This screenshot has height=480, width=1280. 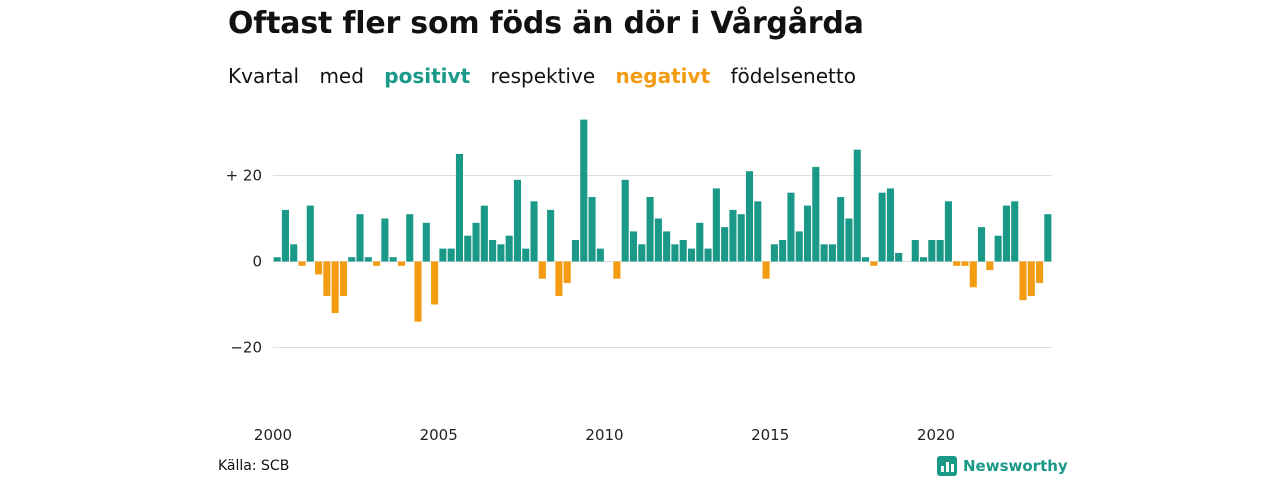 I want to click on chart-title: Oftast fler som föds än dör i Vårgårda, so click(x=546, y=23).